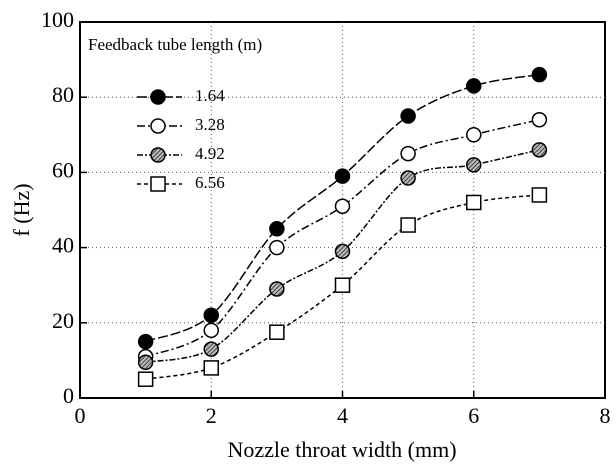 The height and width of the screenshot is (469, 616). Describe the element at coordinates (605, 415) in the screenshot. I see `x-tick-label: 8` at that location.